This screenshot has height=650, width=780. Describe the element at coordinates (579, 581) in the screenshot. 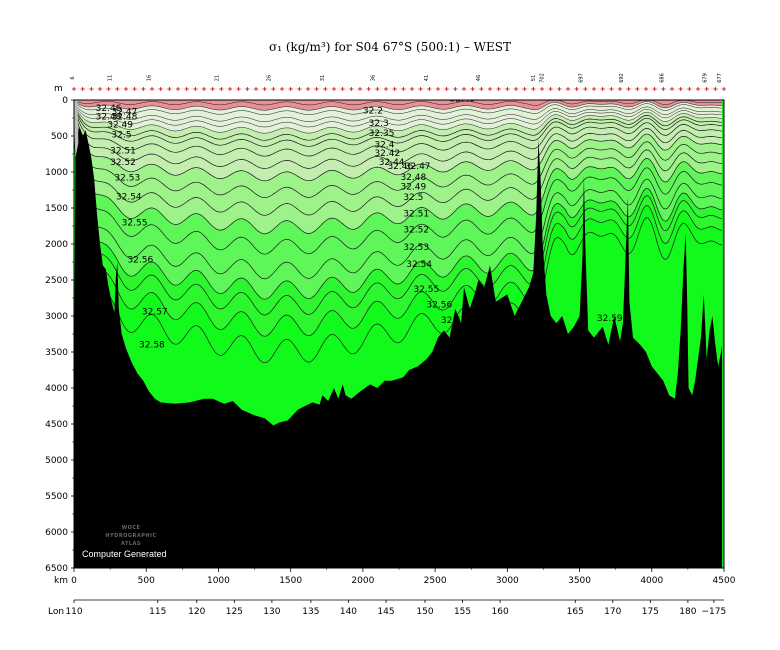

I see `x-tick-label: 3500` at that location.